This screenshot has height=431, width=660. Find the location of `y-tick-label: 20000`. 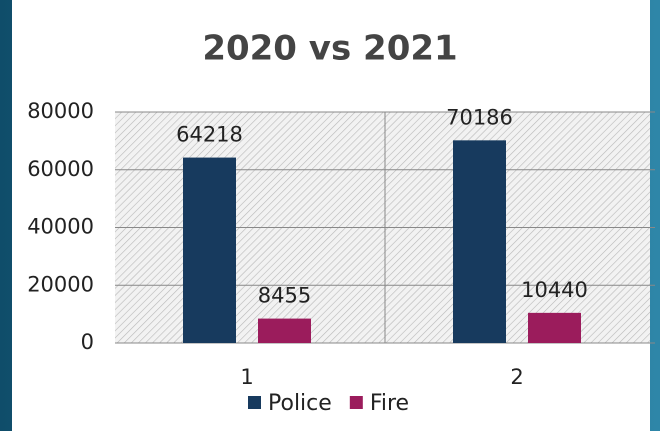

y-tick-label: 20000 is located at coordinates (60, 284).